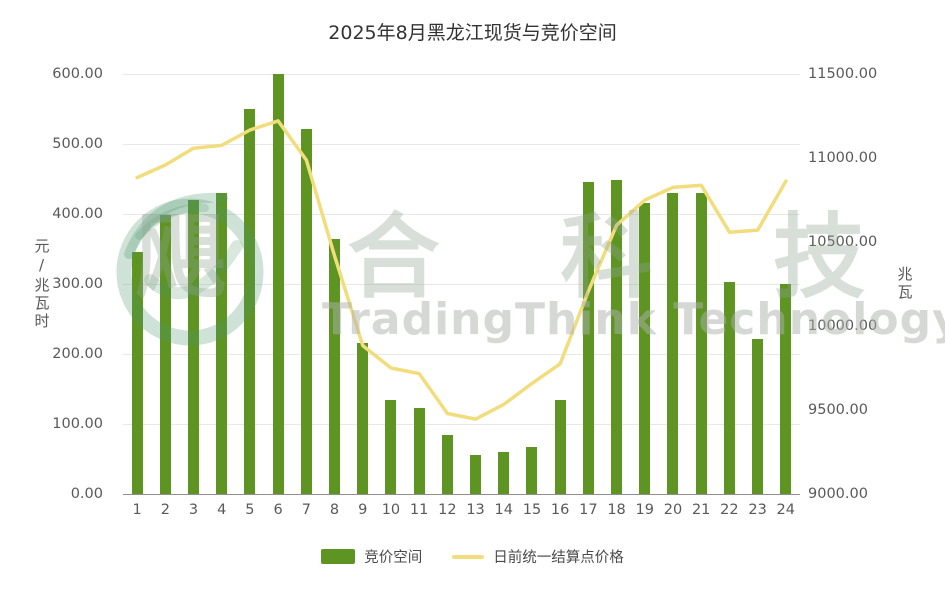  Describe the element at coordinates (673, 510) in the screenshot. I see `x-axis-tick: 20` at that location.